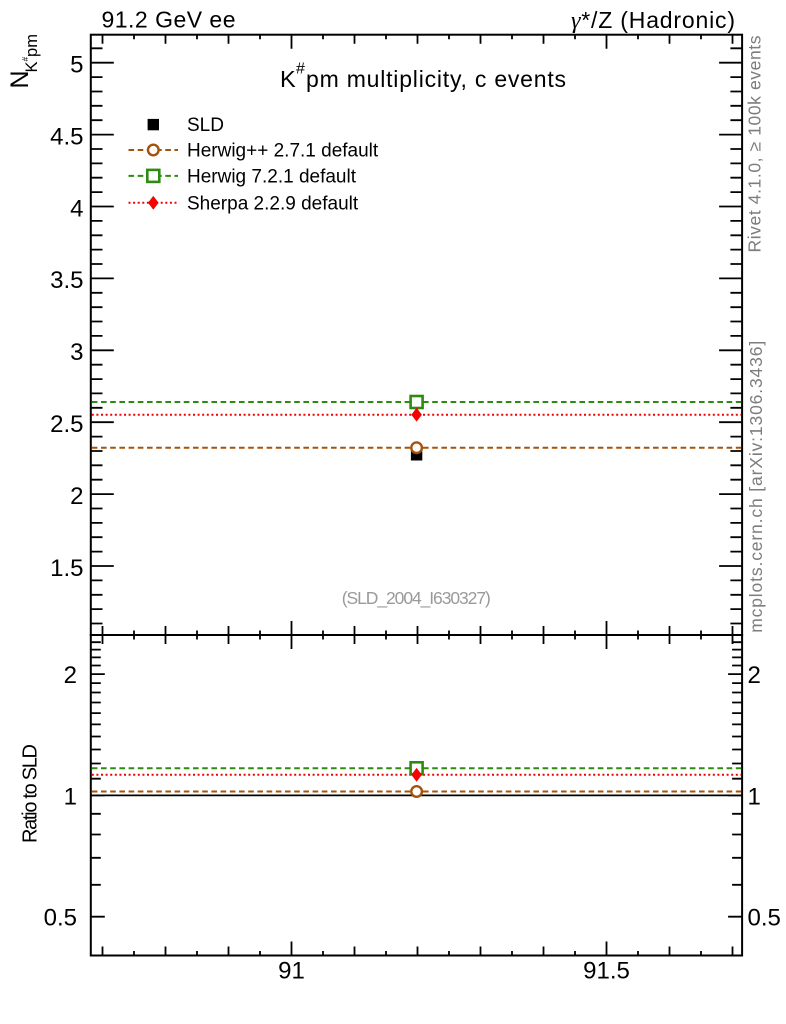  What do you see at coordinates (756, 487) in the screenshot?
I see `svg-text:mcplots.cern.ch [arXiv:1306.34: mcplots.cern.ch [arXiv:1306.3436]` at bounding box center [756, 487].